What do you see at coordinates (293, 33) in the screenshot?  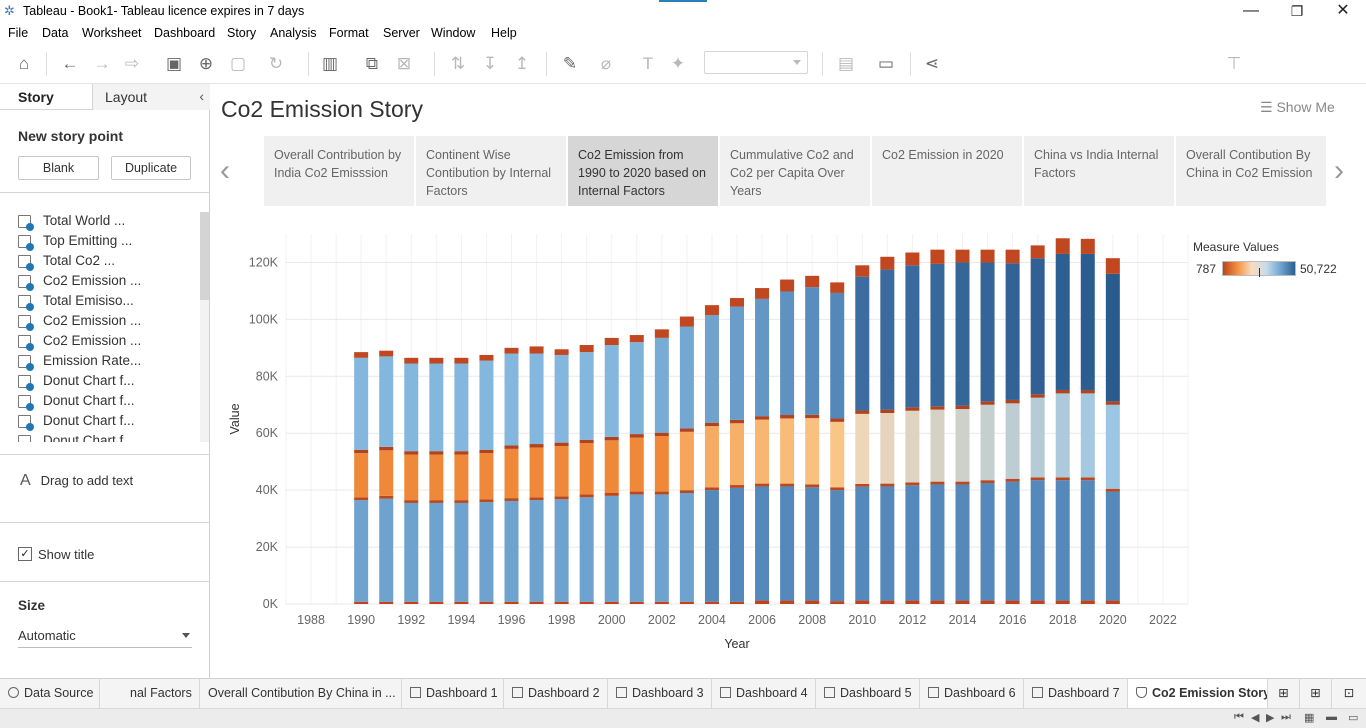 I see `menu-analysis: Analysis` at bounding box center [293, 33].